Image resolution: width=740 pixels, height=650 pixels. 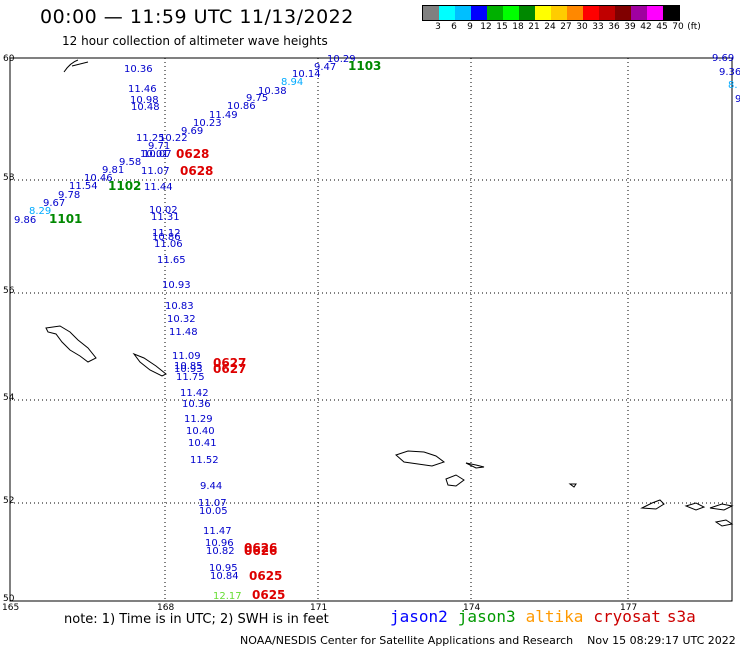 I want to click on lat-tick-labels: 60 58 56 54 52 50, so click(x=9, y=329).